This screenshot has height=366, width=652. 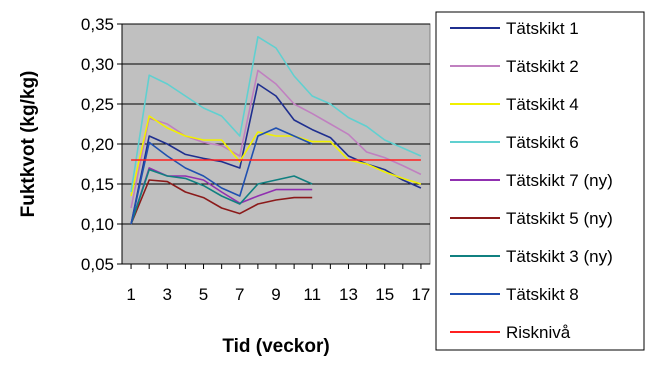 I want to click on legend-label: Tätskikt 1, so click(x=542, y=28).